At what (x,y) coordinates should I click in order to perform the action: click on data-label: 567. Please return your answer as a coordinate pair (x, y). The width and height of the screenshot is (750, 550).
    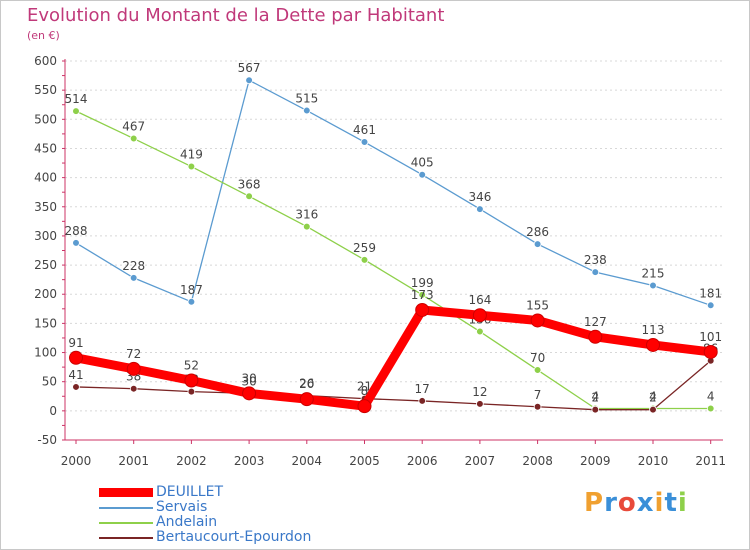
    Looking at the image, I should click on (249, 68).